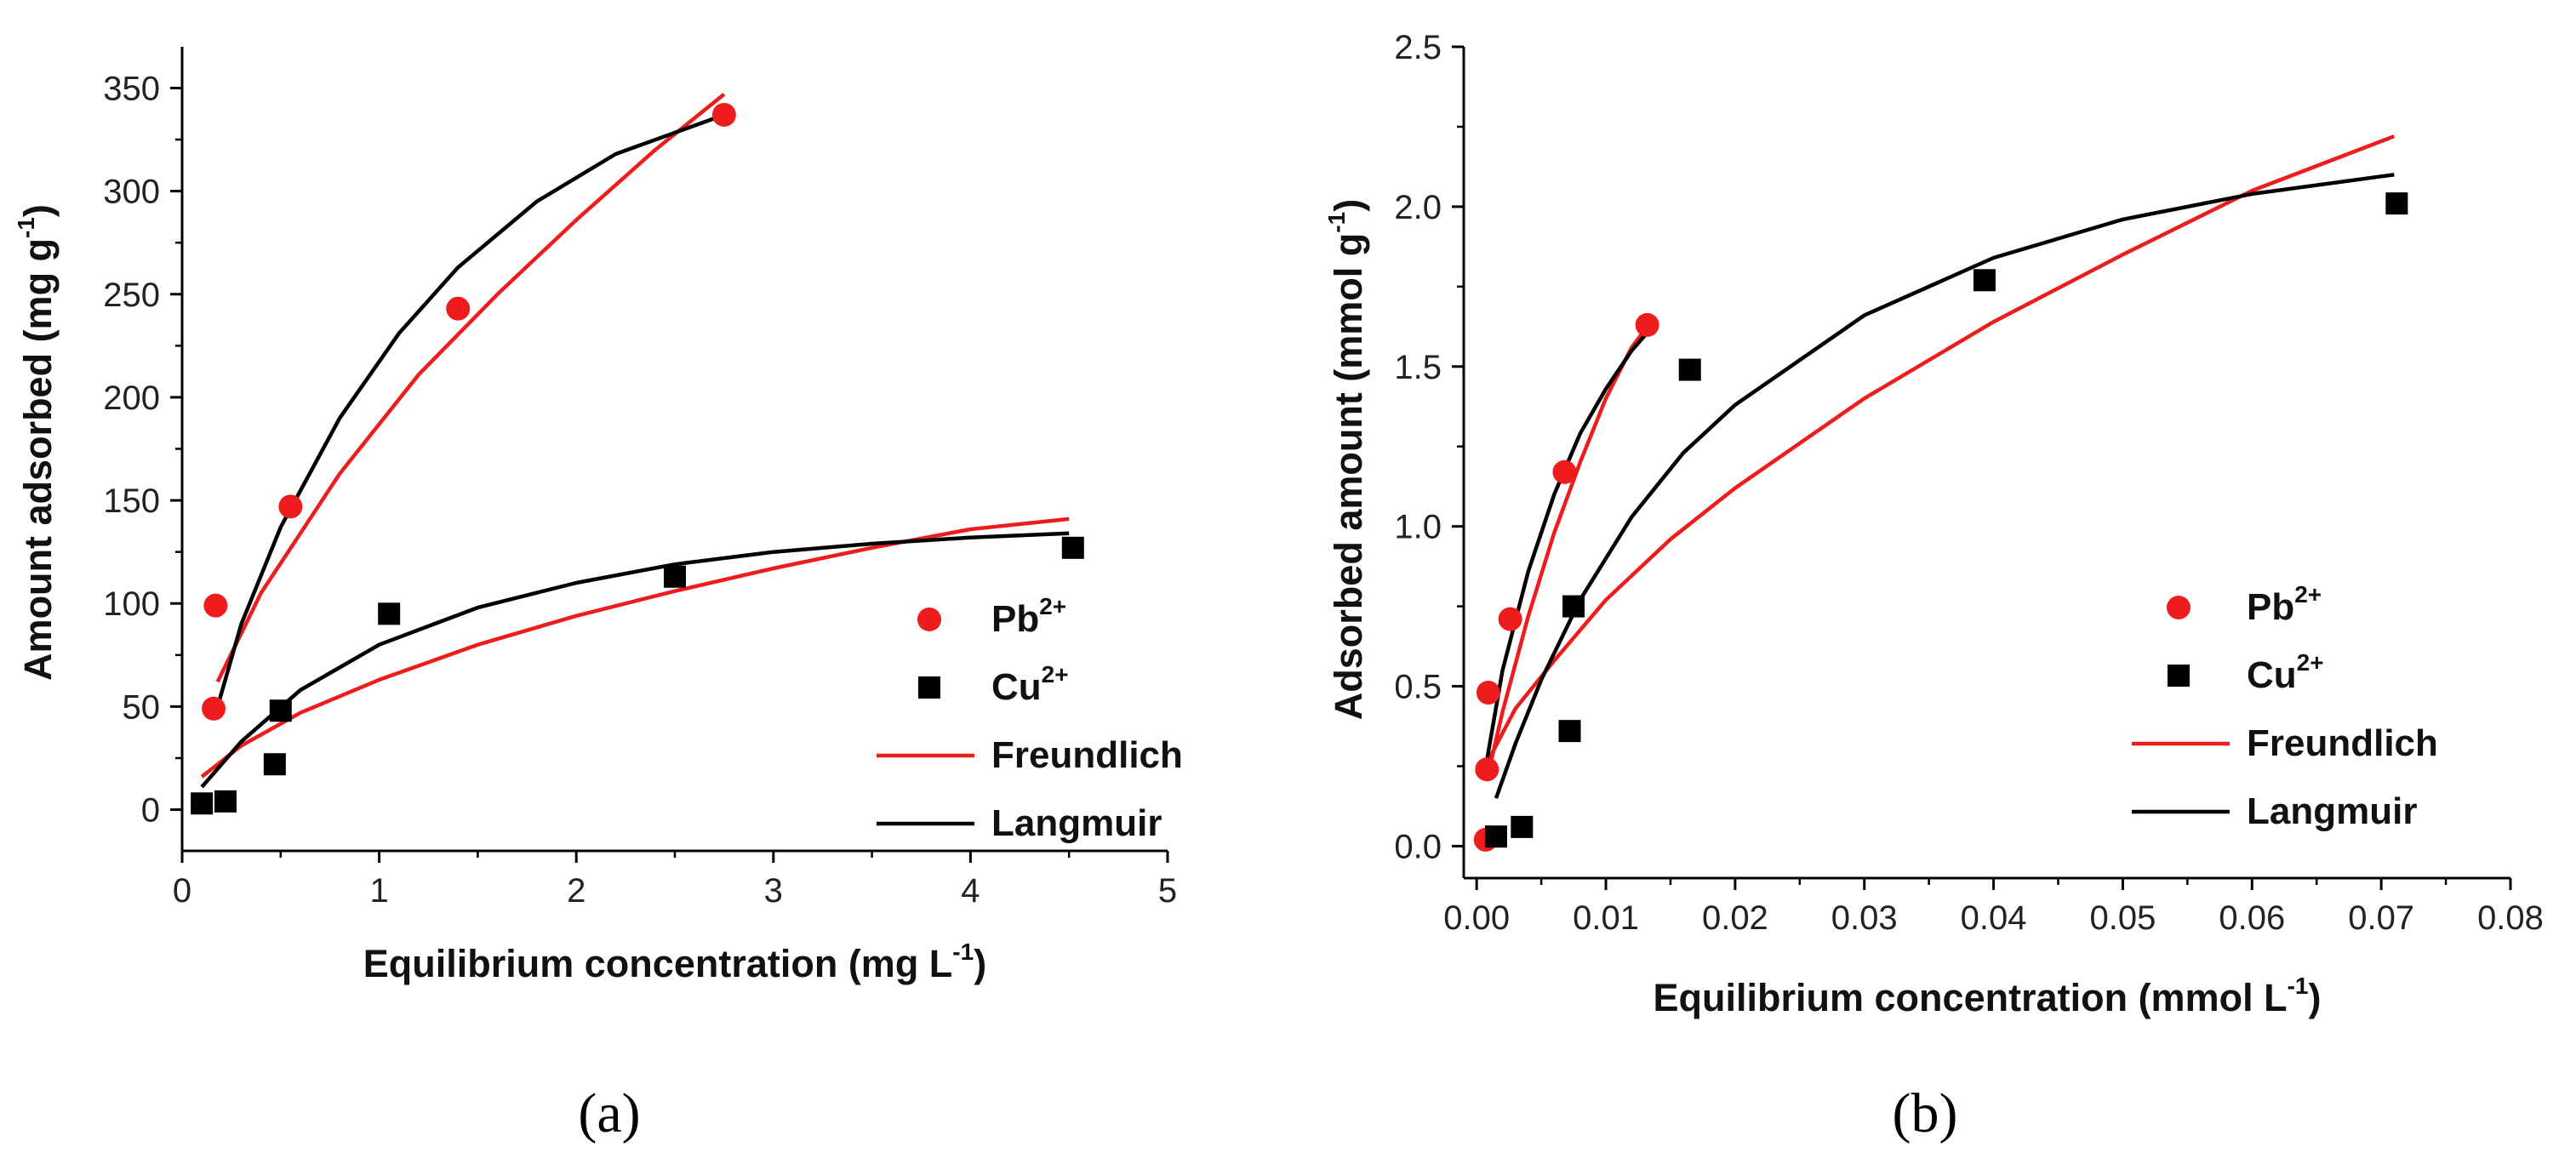 The image size is (2576, 1164). What do you see at coordinates (378, 891) in the screenshot?
I see `x-tick-label: 1` at bounding box center [378, 891].